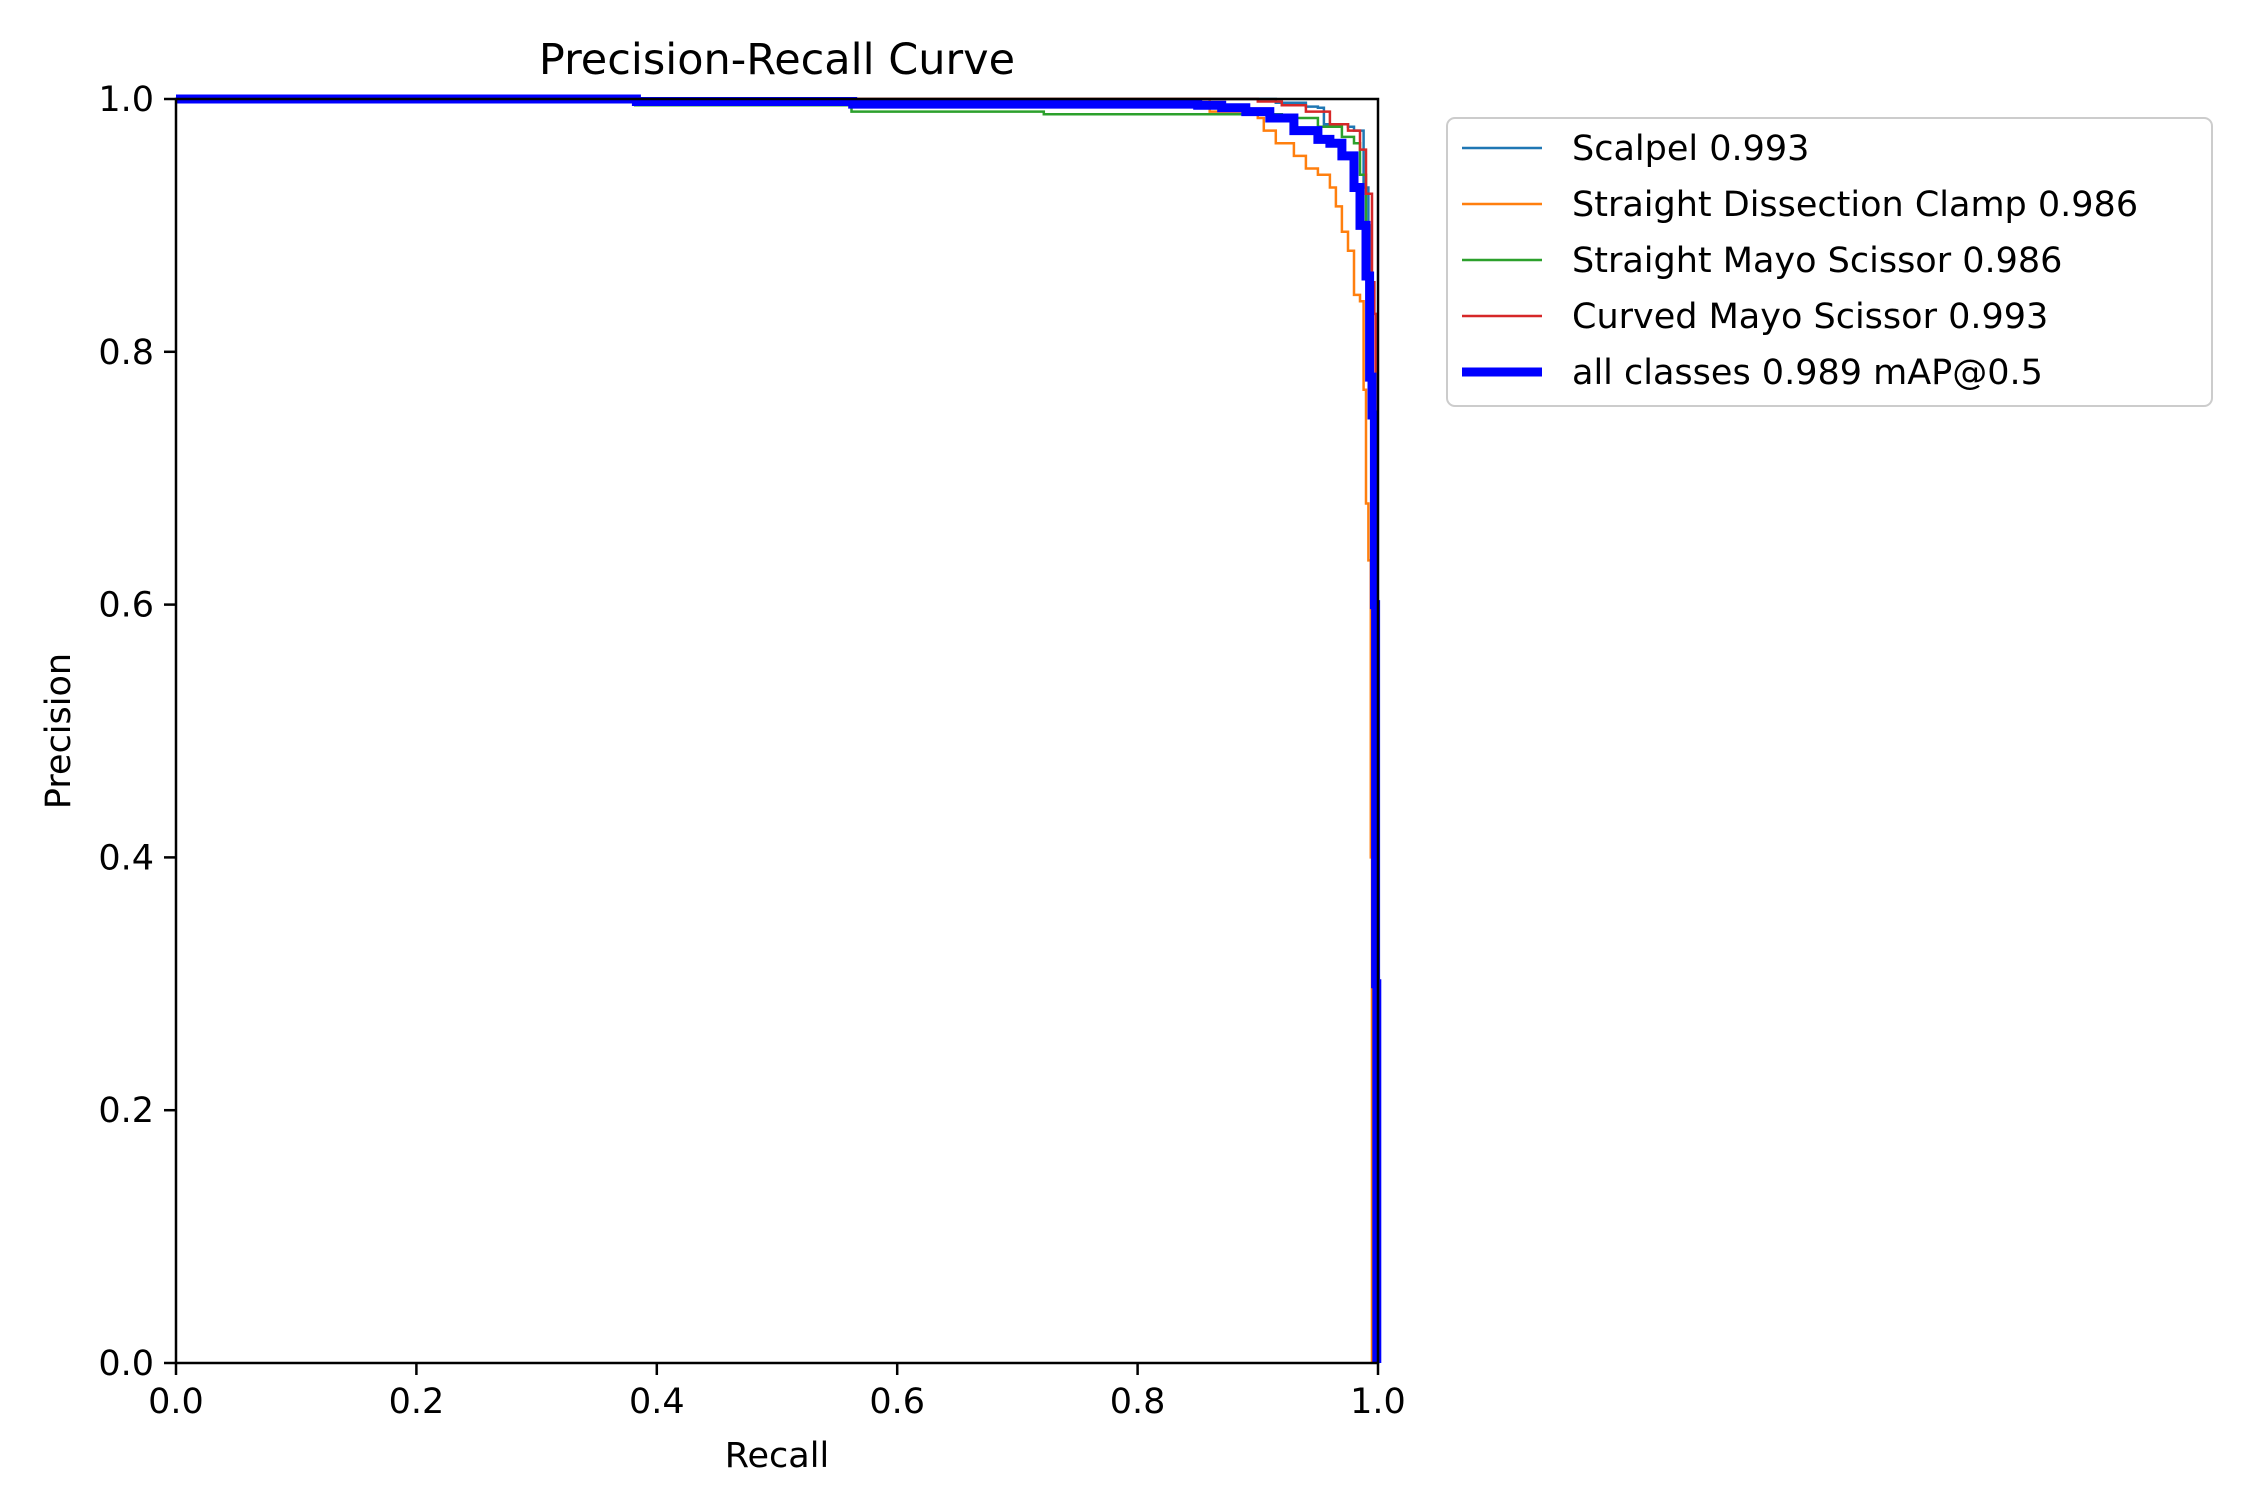 The height and width of the screenshot is (1500, 2250). I want to click on y-axis-ticks: 0.0 0.2 0.4 0.6 0.8 1.0, so click(137, 732).